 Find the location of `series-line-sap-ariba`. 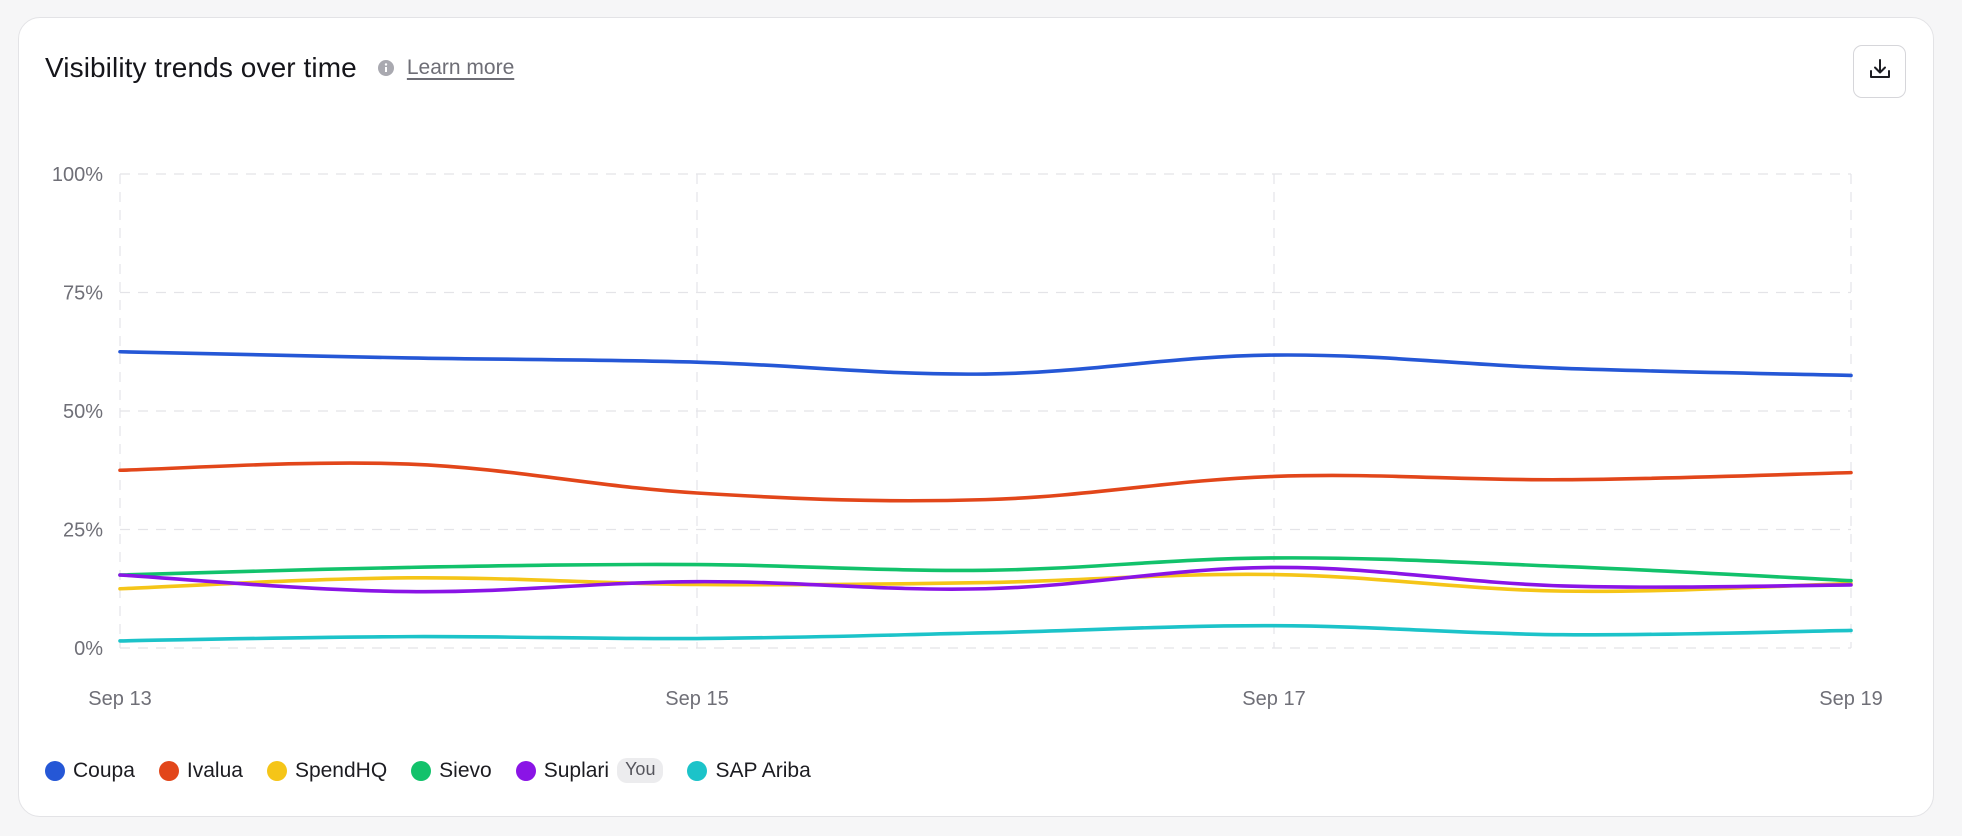

series-line-sap-ariba is located at coordinates (985, 633).